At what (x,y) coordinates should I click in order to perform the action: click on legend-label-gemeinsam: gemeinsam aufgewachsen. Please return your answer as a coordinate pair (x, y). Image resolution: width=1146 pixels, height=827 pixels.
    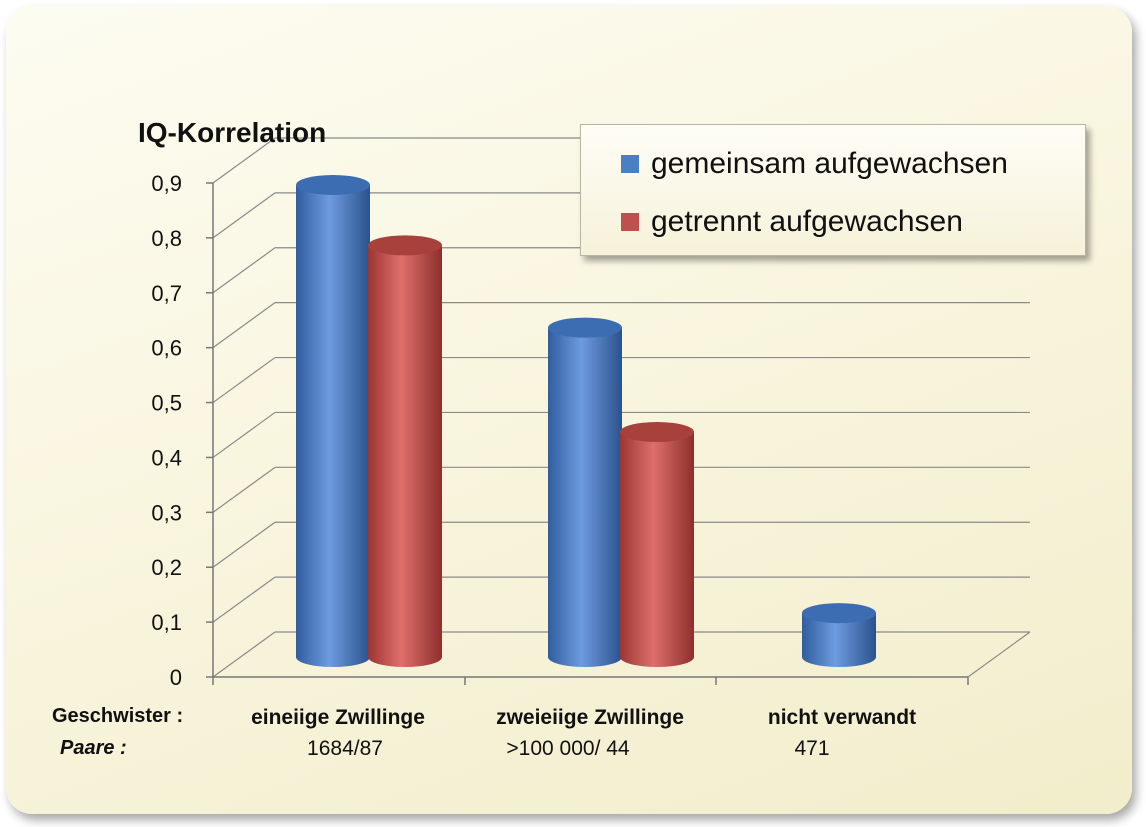
    Looking at the image, I should click on (829, 163).